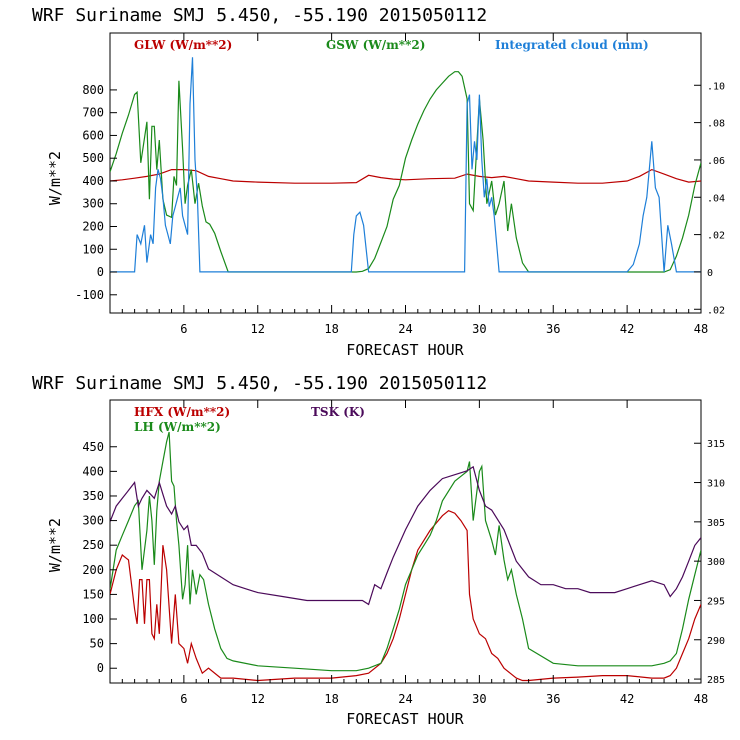 The height and width of the screenshot is (740, 740). Describe the element at coordinates (183, 329) in the screenshot. I see `chart1-xtick-label: 6` at that location.